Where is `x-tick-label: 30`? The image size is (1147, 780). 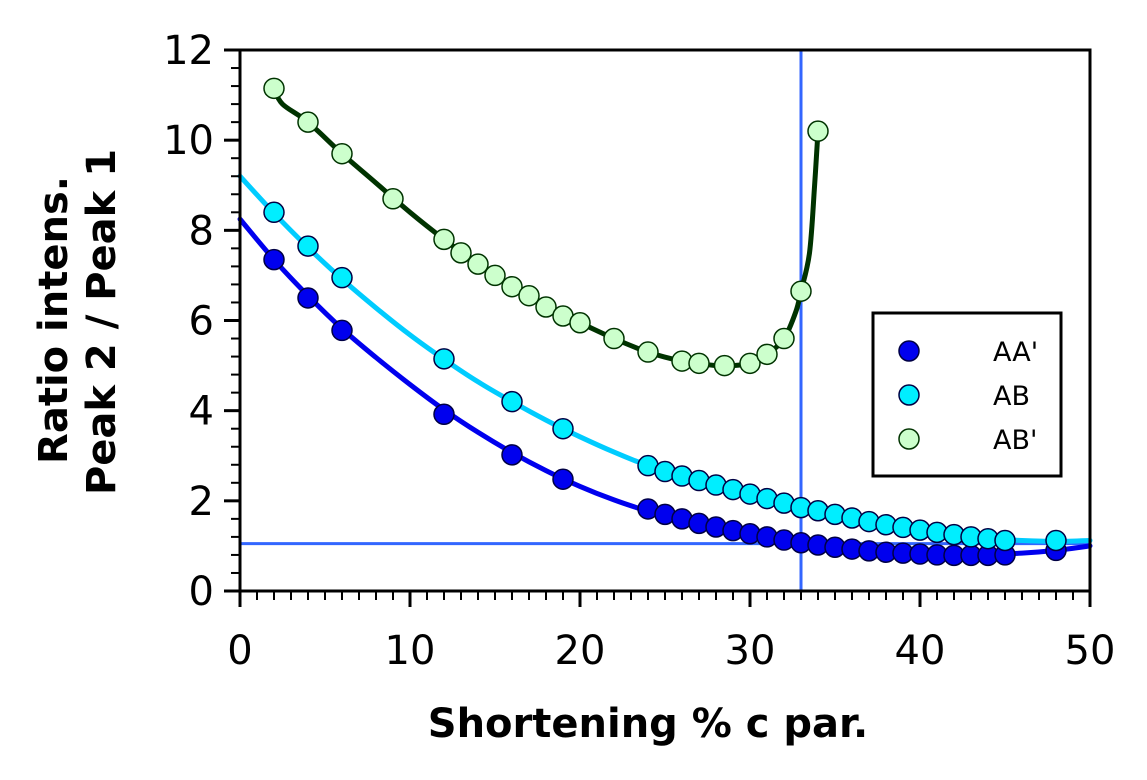
x-tick-label: 30 is located at coordinates (750, 651).